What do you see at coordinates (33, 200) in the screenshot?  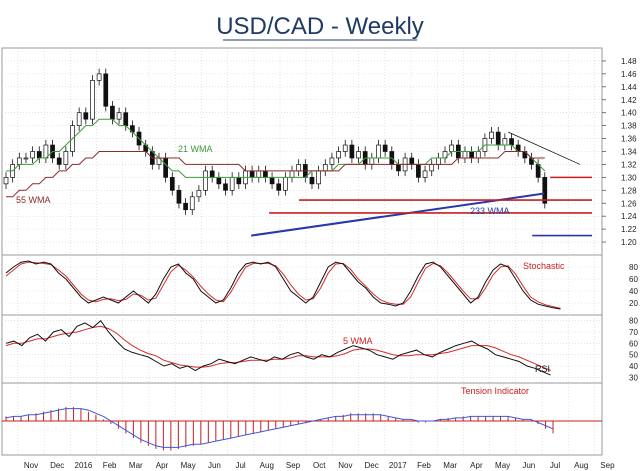 I see `annotation-wma55: 55 WMA` at bounding box center [33, 200].